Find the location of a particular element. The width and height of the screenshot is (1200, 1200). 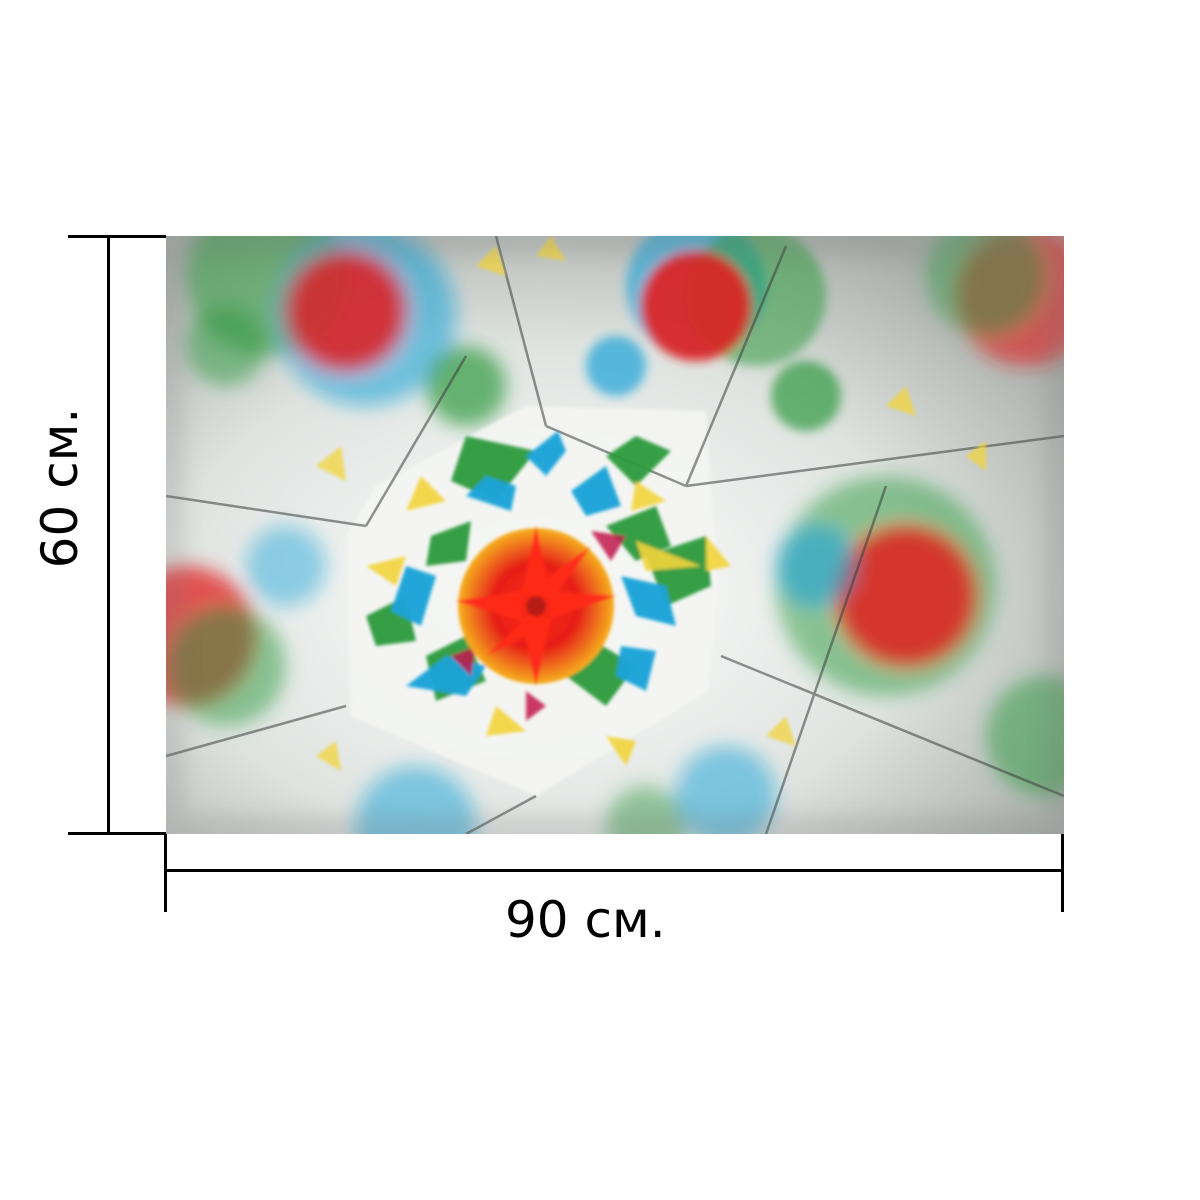

height-dimension-line is located at coordinates (108, 535).